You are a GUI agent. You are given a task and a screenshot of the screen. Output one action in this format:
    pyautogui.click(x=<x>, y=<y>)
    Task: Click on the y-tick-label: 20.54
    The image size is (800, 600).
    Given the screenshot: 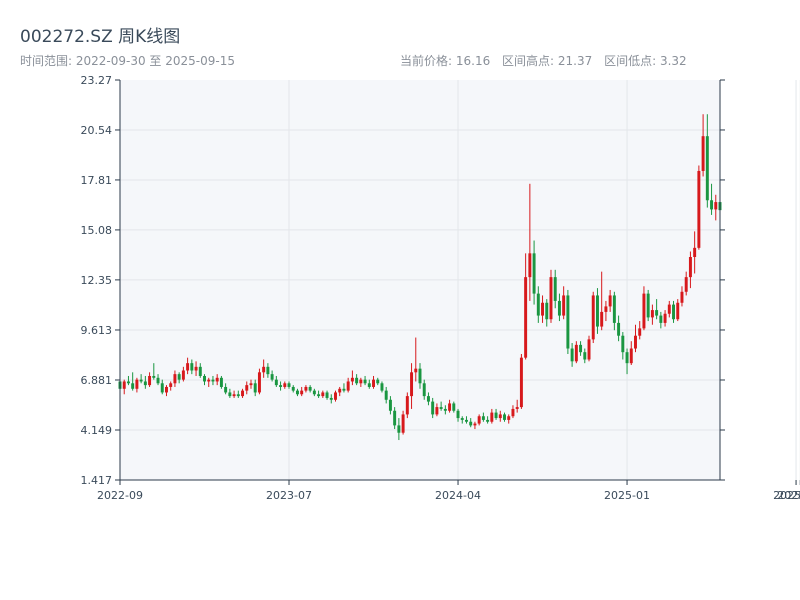 What is the action you would take?
    pyautogui.click(x=97, y=130)
    